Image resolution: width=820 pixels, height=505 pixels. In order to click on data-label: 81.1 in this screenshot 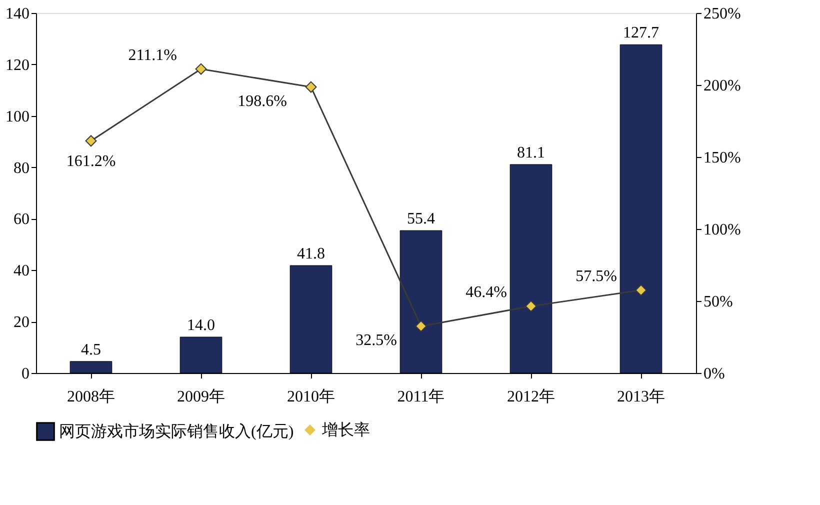, I will do `click(531, 153)`.